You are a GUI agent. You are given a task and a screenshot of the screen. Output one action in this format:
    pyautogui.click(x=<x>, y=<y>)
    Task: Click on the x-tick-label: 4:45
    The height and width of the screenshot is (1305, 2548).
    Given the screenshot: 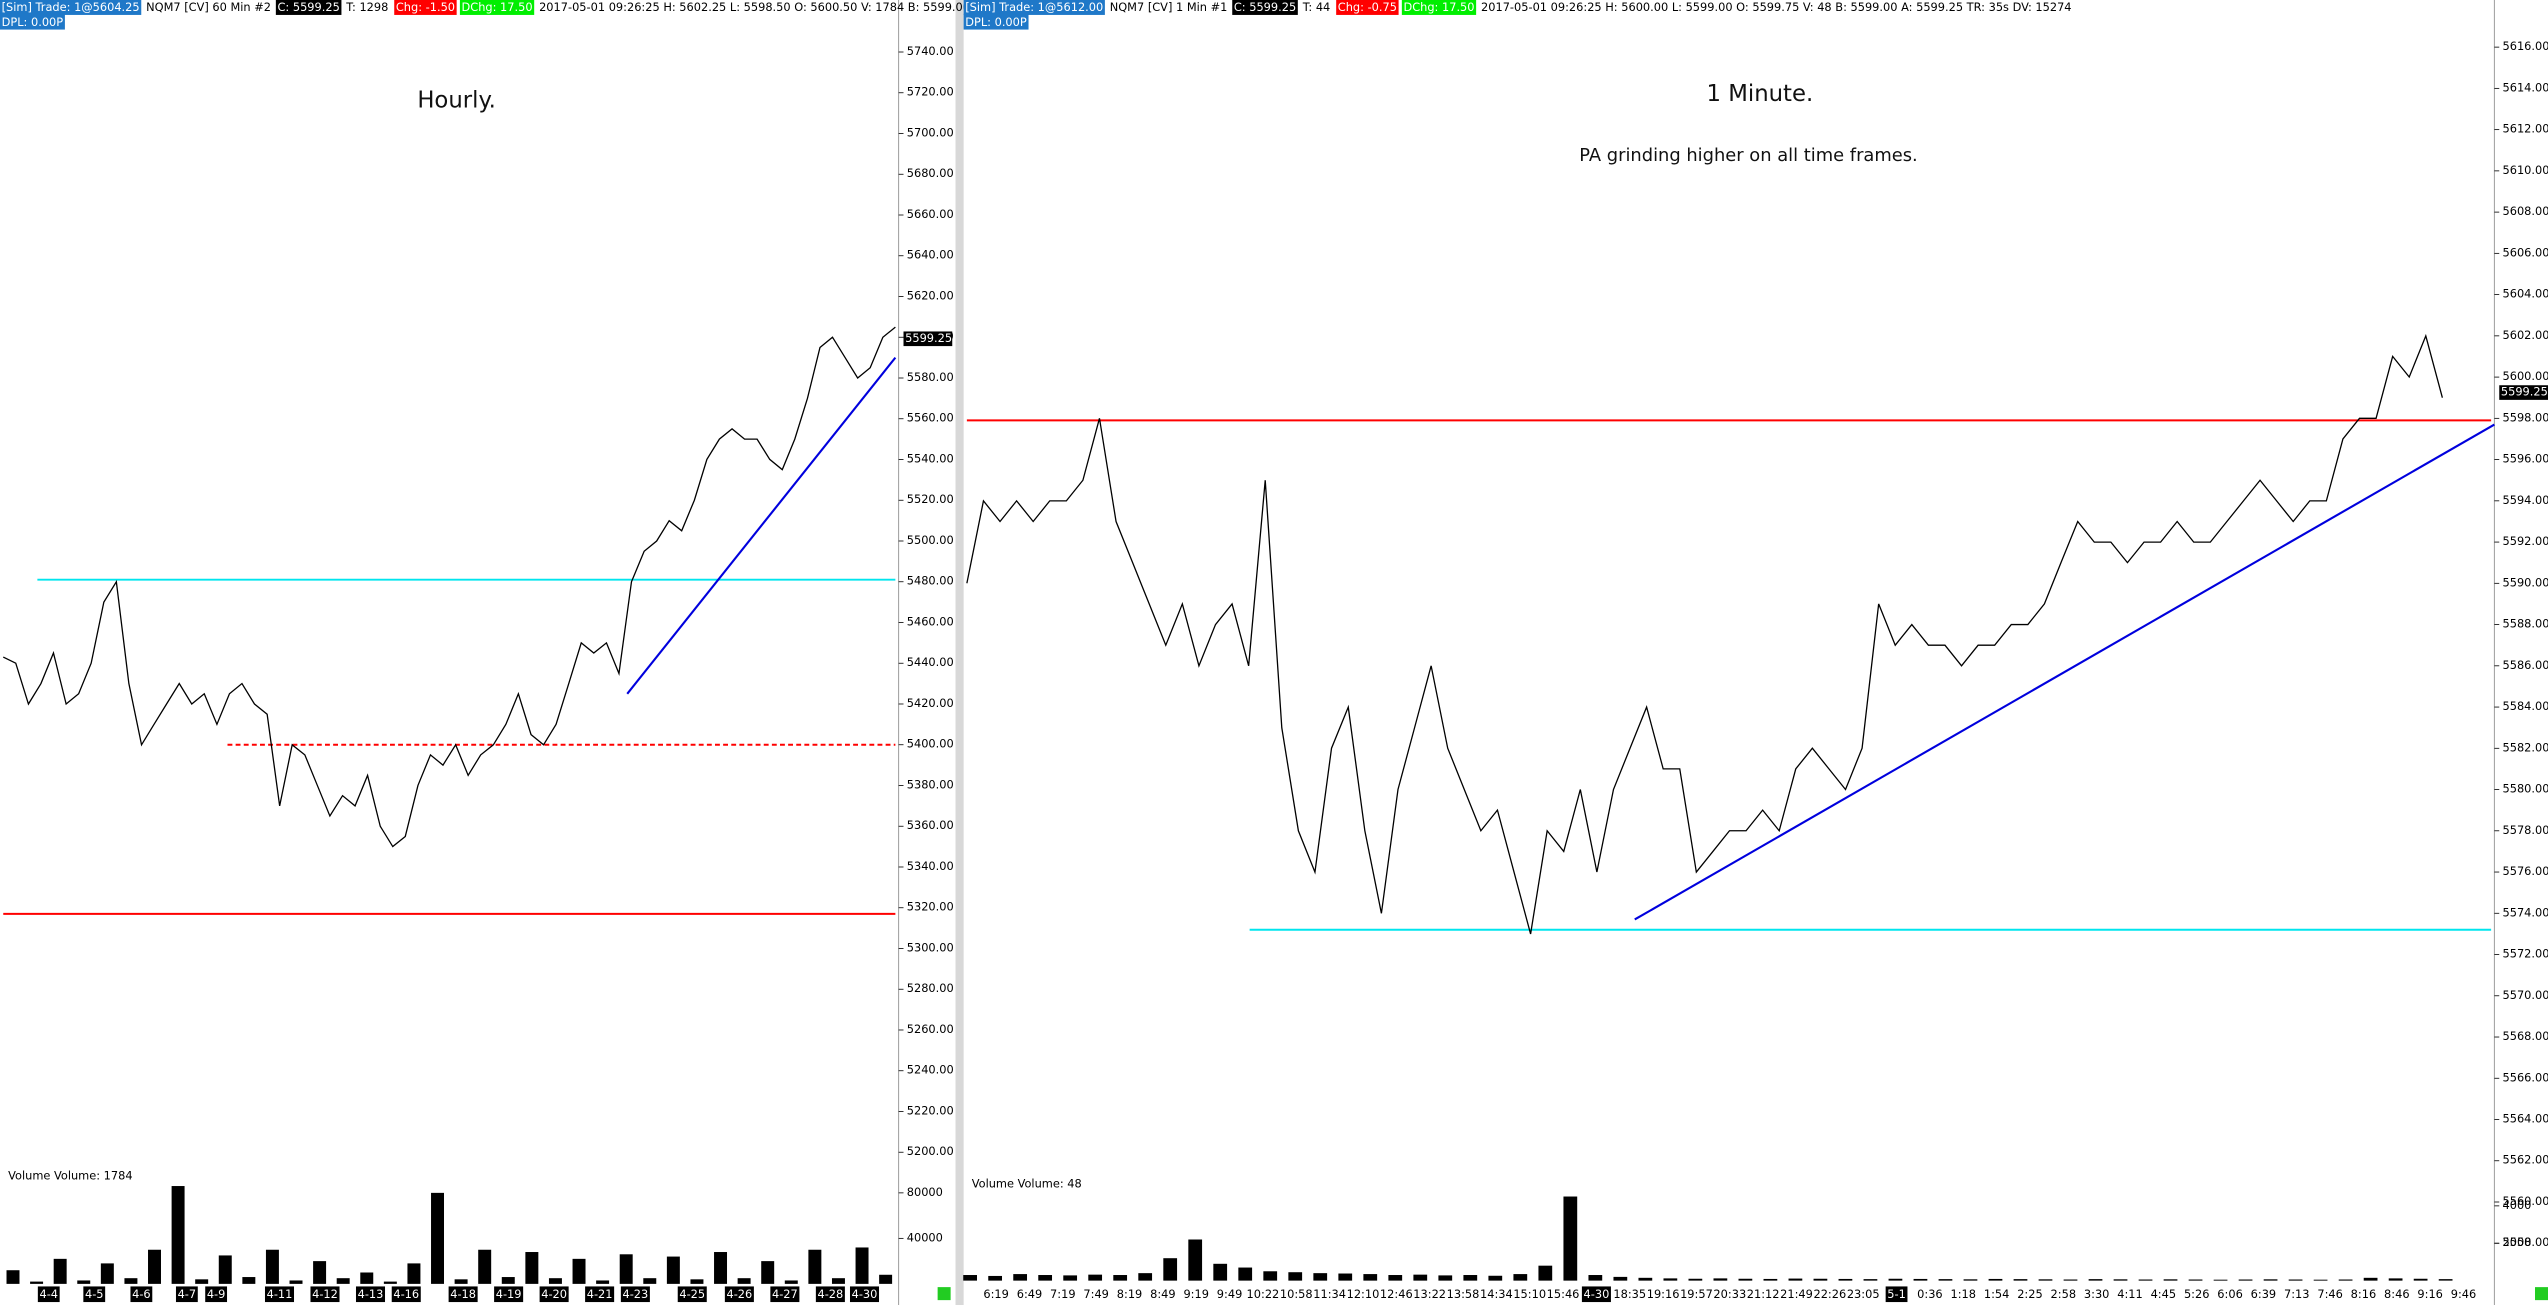 What is the action you would take?
    pyautogui.click(x=2164, y=1294)
    